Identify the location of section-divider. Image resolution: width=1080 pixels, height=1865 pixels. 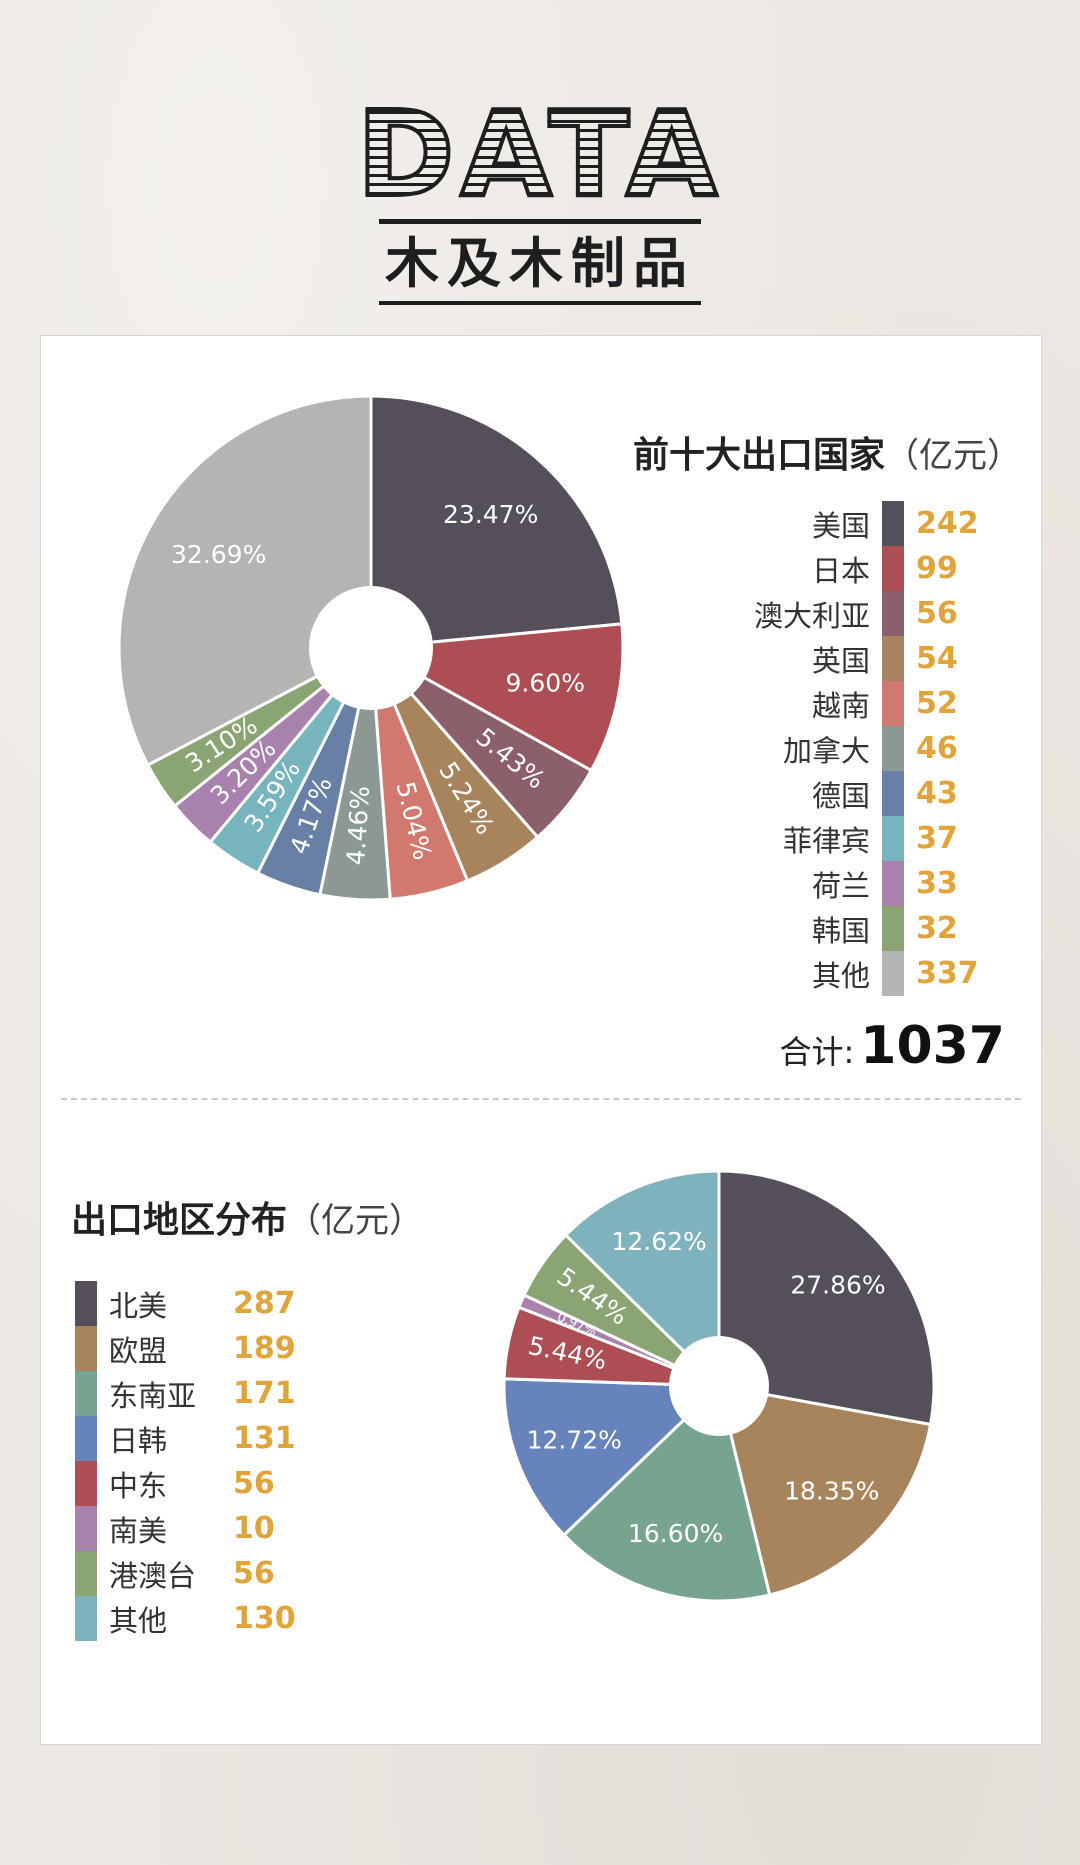
(541, 1099).